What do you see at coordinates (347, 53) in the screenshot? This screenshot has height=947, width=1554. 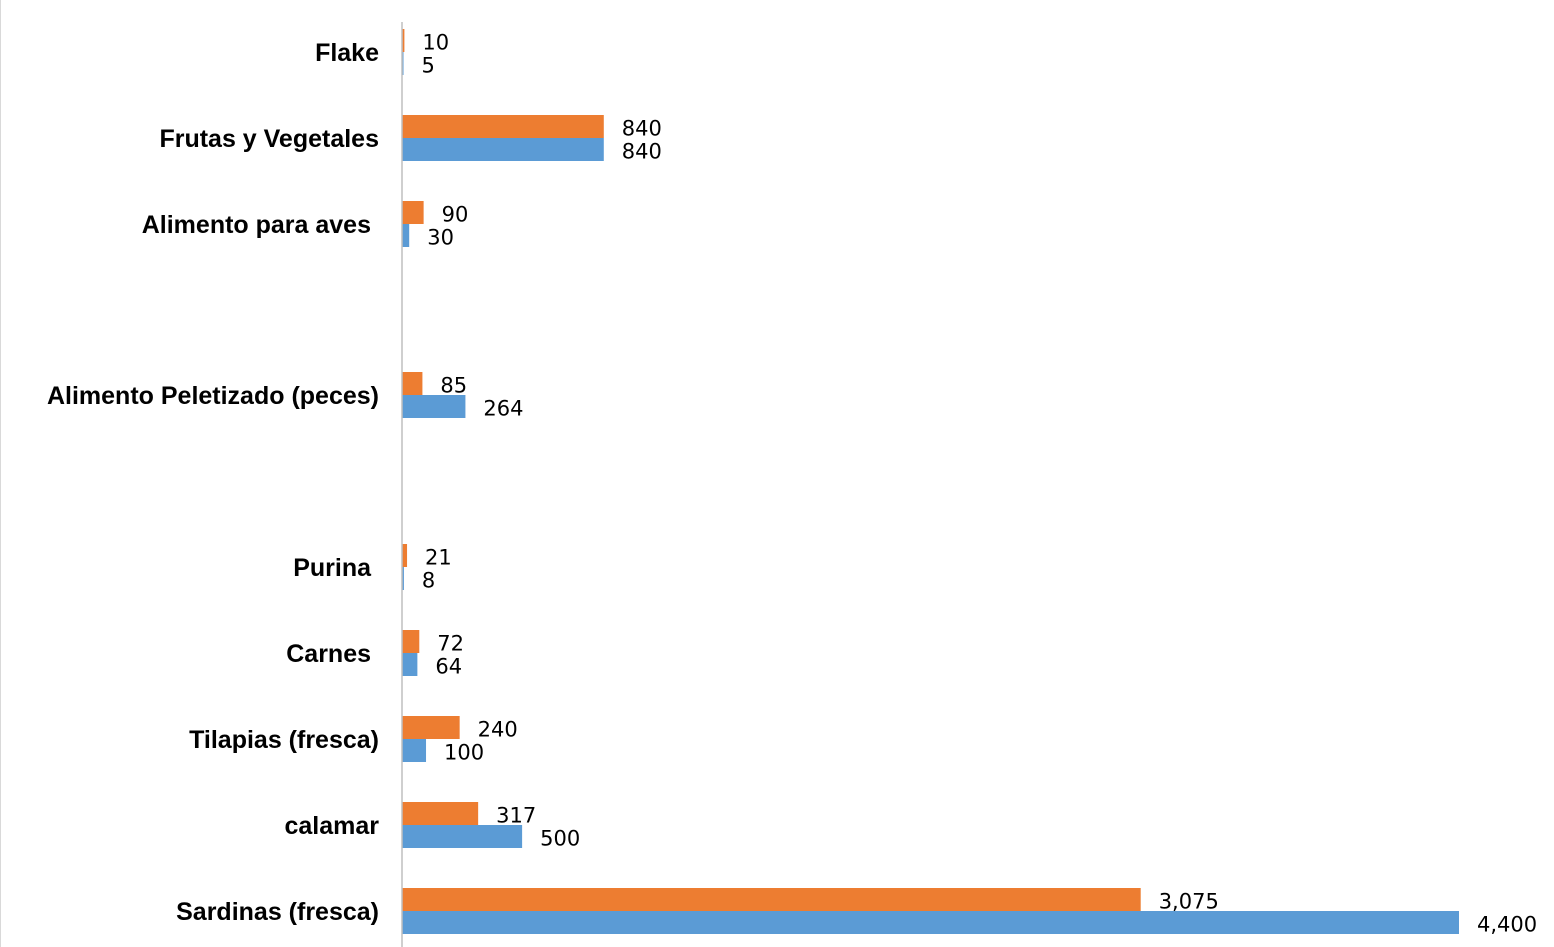 I see `category-label: Flake` at bounding box center [347, 53].